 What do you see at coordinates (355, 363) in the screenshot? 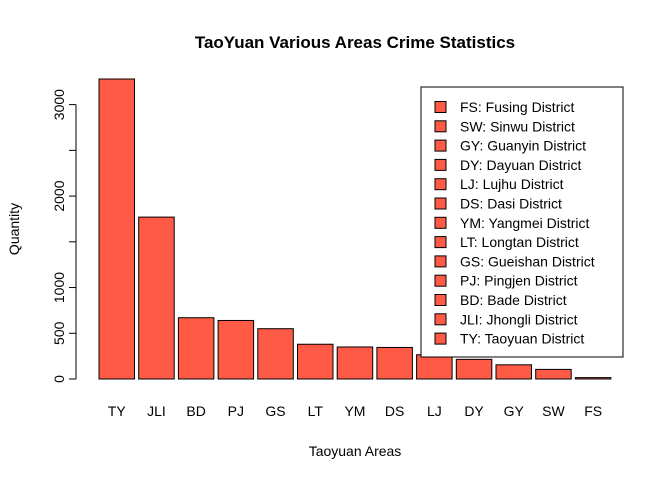
I see `bar-ym` at bounding box center [355, 363].